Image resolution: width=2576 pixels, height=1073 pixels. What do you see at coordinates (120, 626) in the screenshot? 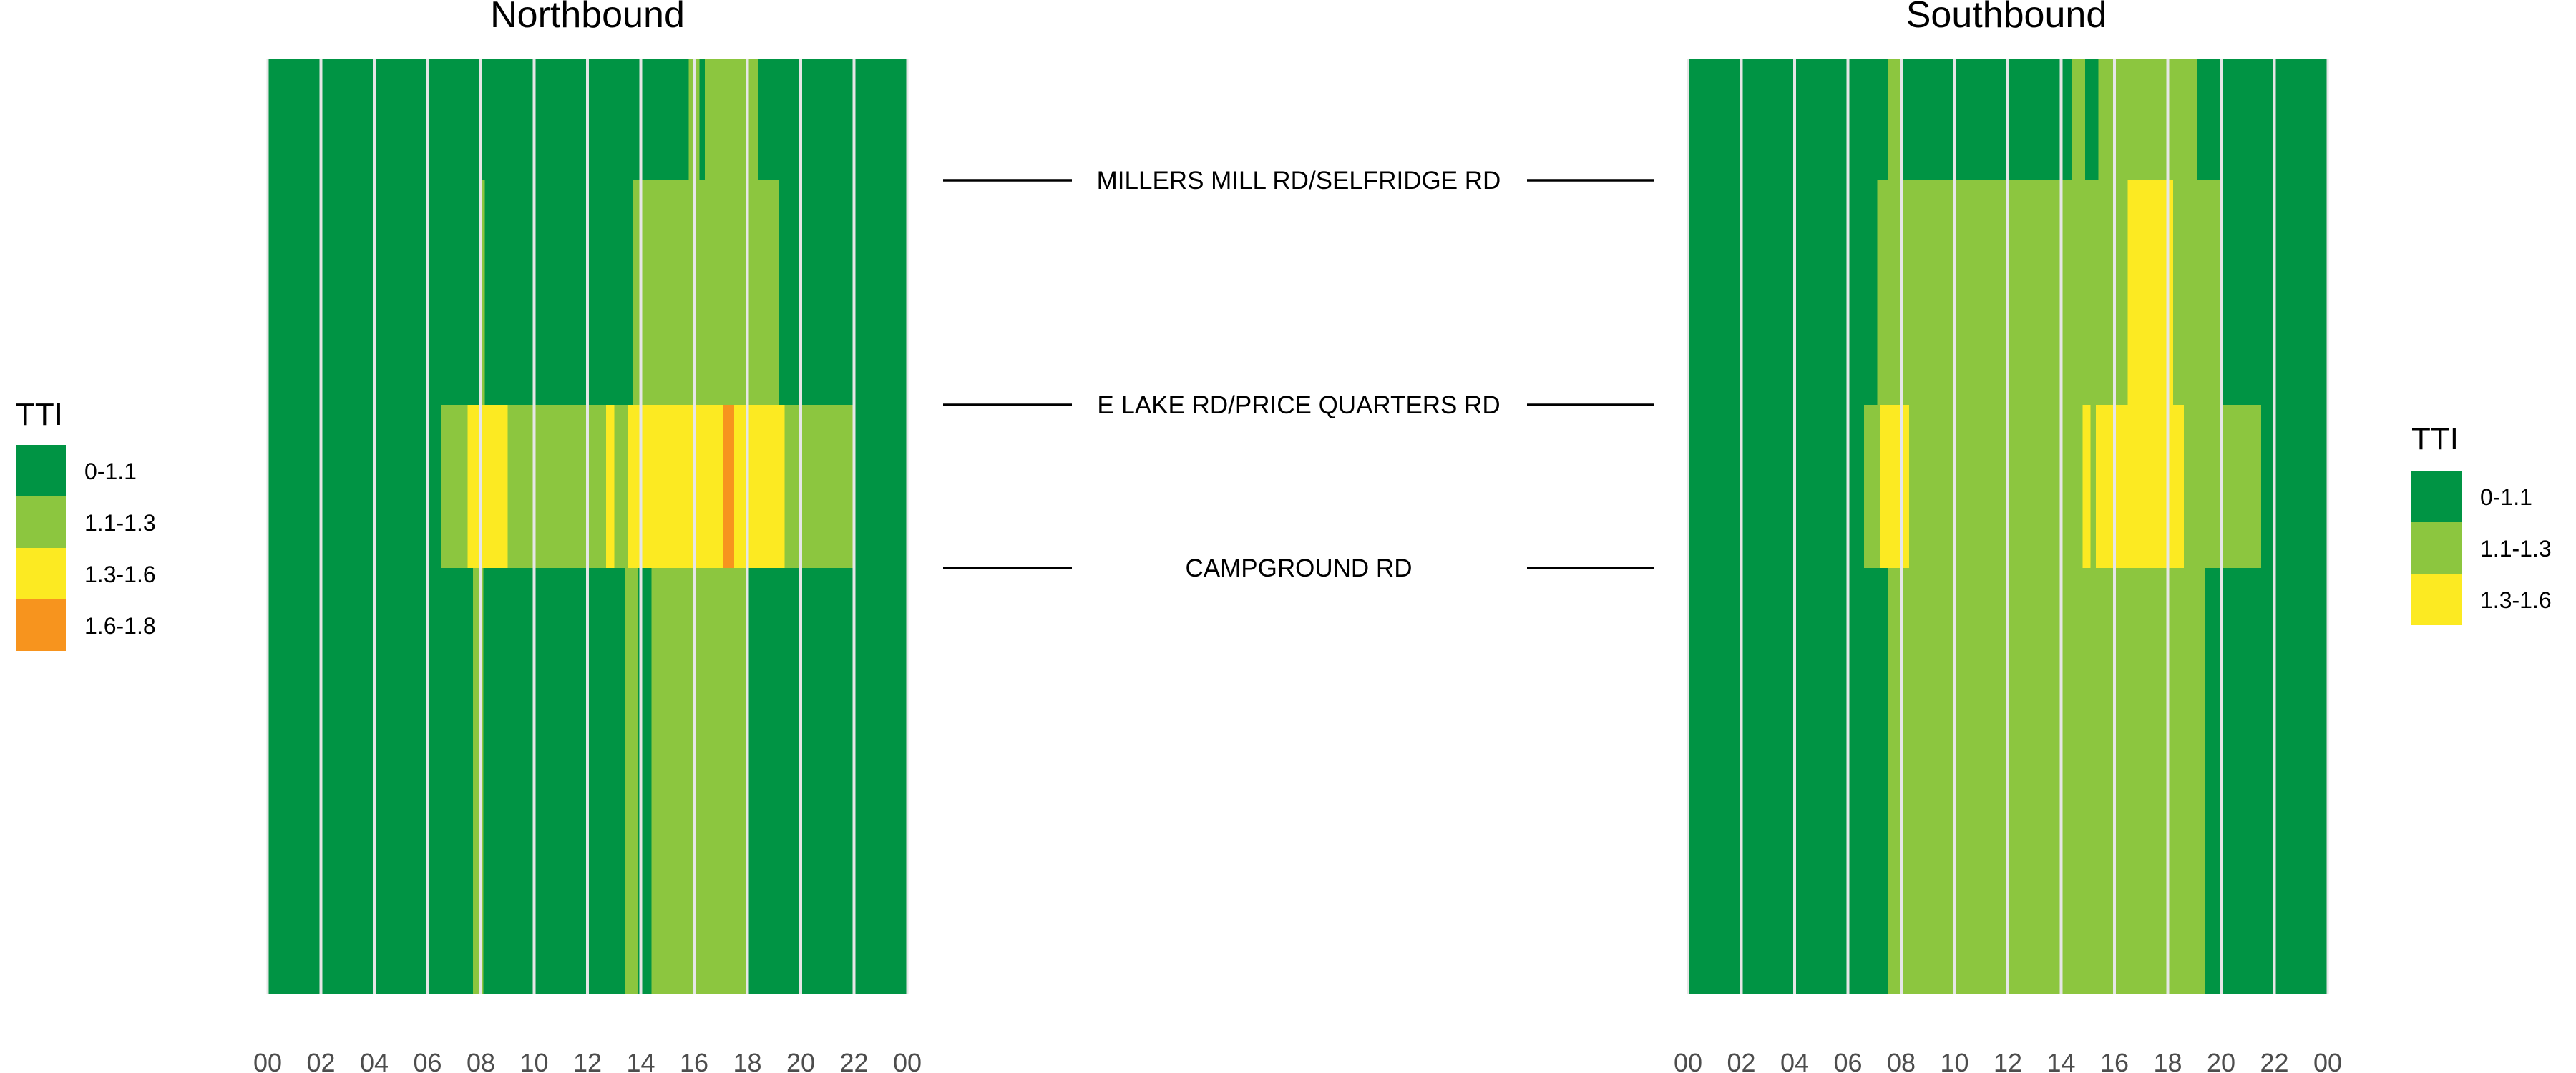
I see `legend-left-label-3: 1.6-1.8` at bounding box center [120, 626].